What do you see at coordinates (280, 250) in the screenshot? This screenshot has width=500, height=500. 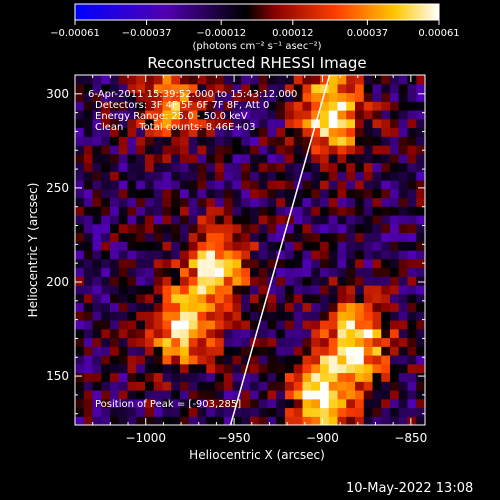 I see `limb-line` at bounding box center [280, 250].